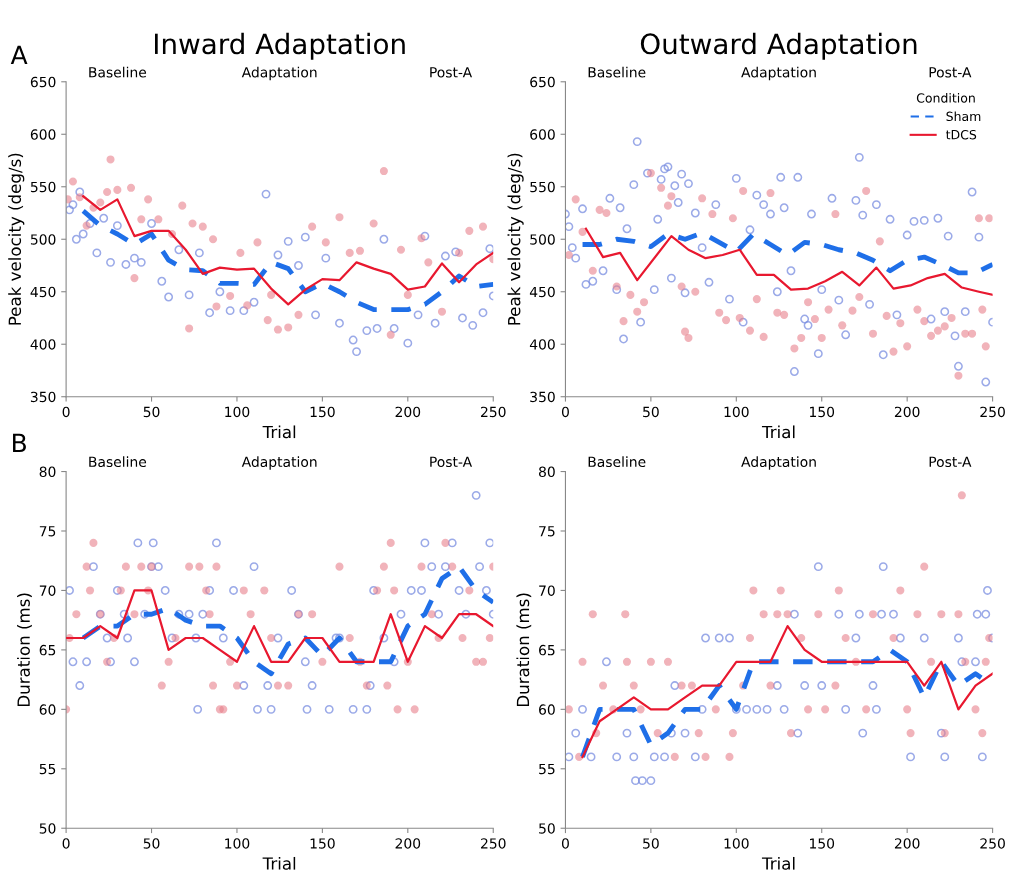 The image size is (1017, 870). Describe the element at coordinates (19, 54) in the screenshot. I see `text: A` at that location.